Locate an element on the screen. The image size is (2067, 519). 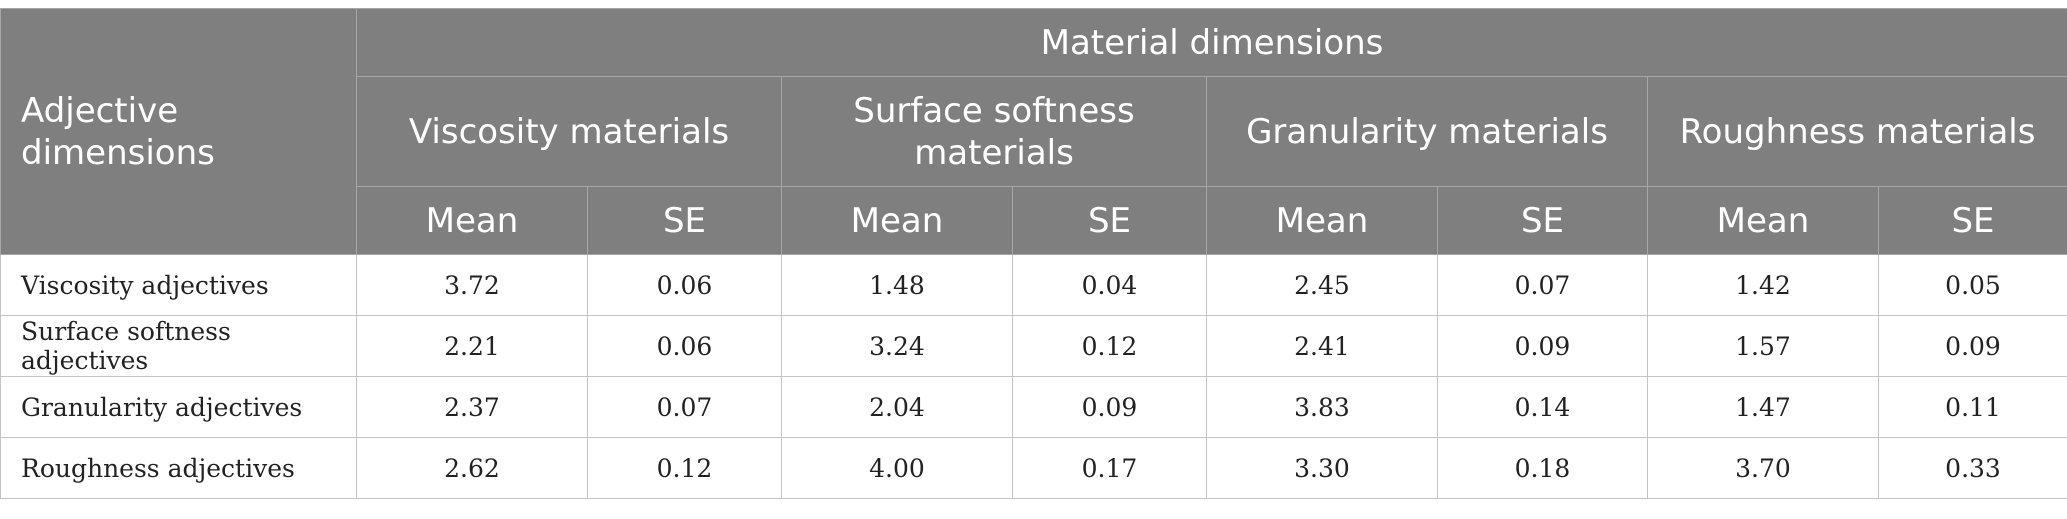
table-cell: 2.21 is located at coordinates (472, 346).